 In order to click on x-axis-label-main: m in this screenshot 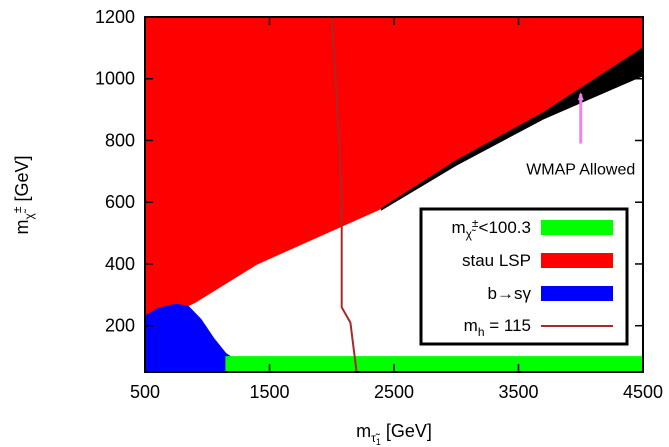, I will do `click(363, 431)`.